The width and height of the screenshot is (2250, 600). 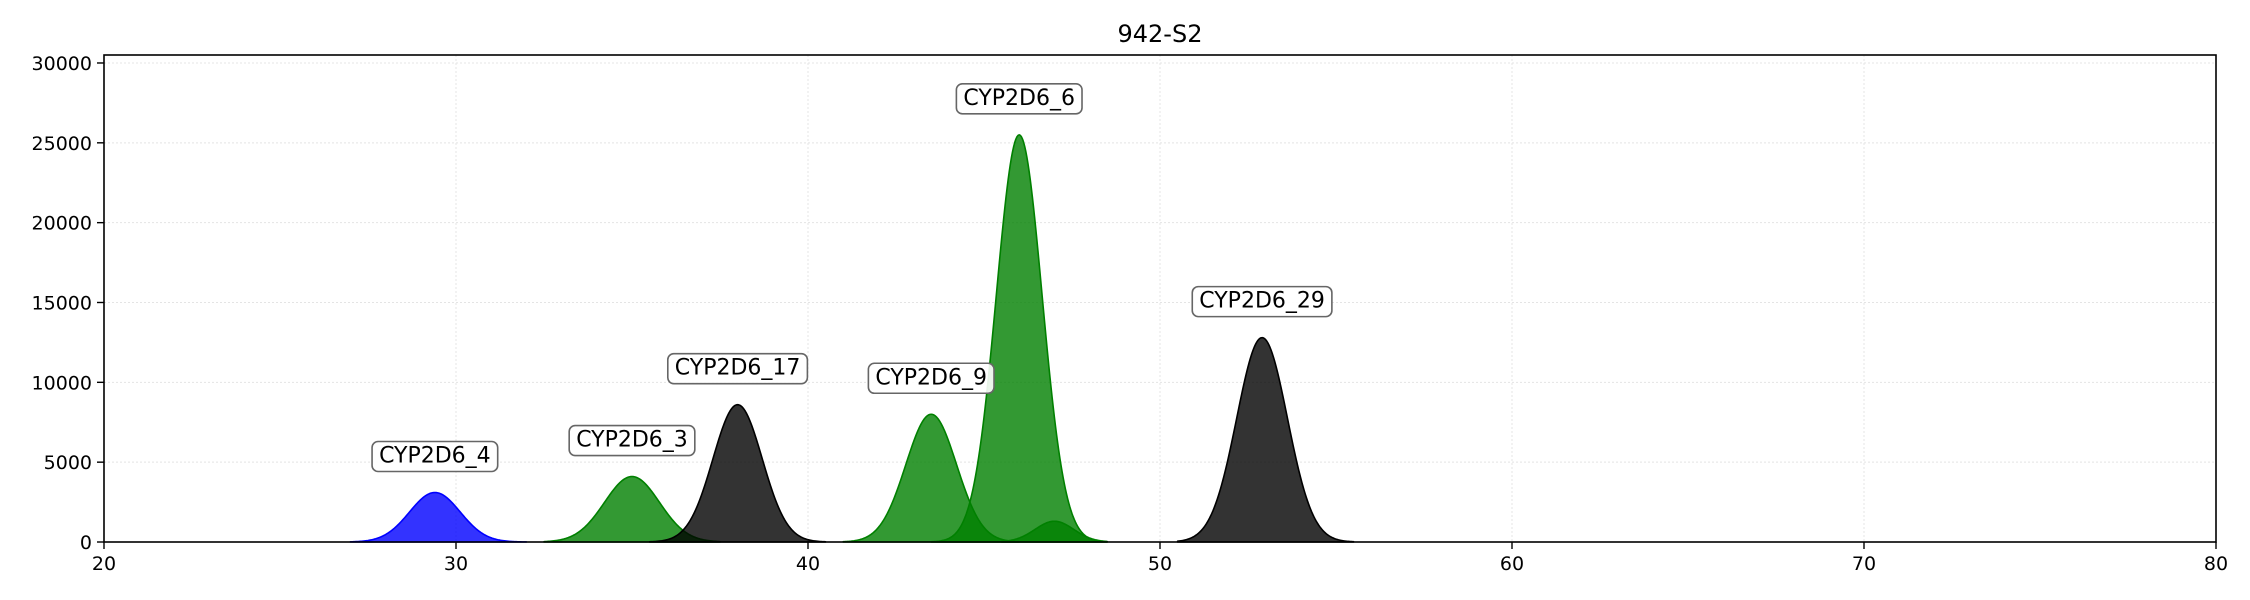 What do you see at coordinates (456, 564) in the screenshot?
I see `x-tick-label: 30` at bounding box center [456, 564].